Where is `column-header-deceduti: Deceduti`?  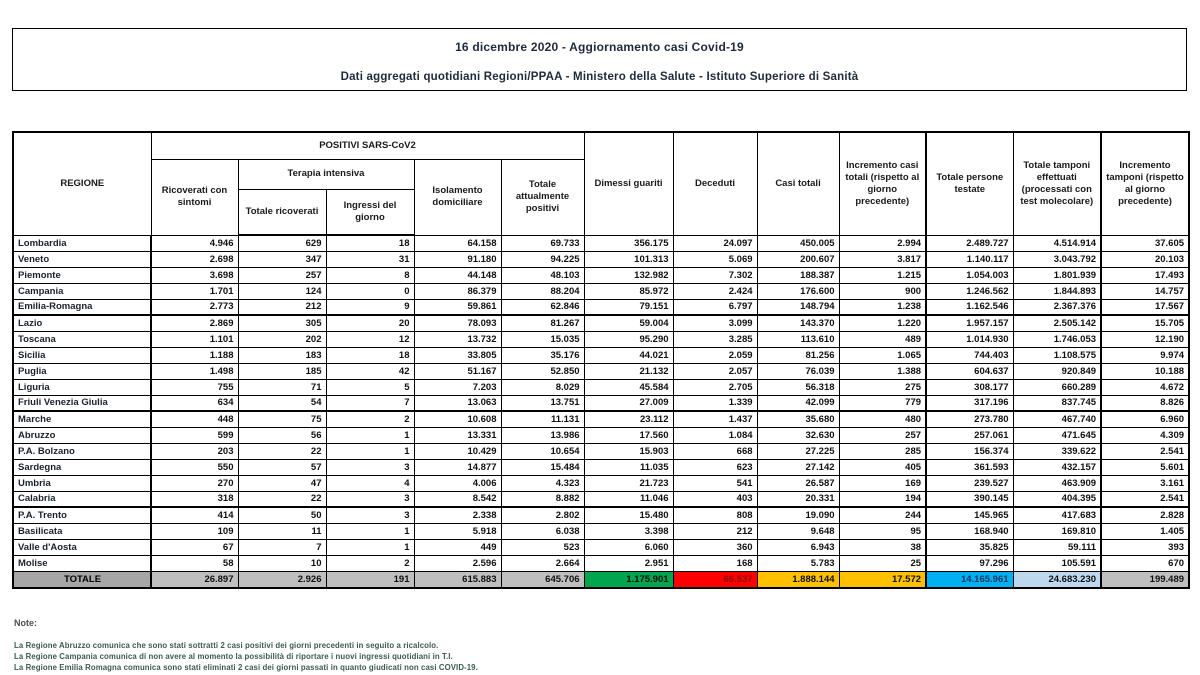
column-header-deceduti: Deceduti is located at coordinates (715, 183).